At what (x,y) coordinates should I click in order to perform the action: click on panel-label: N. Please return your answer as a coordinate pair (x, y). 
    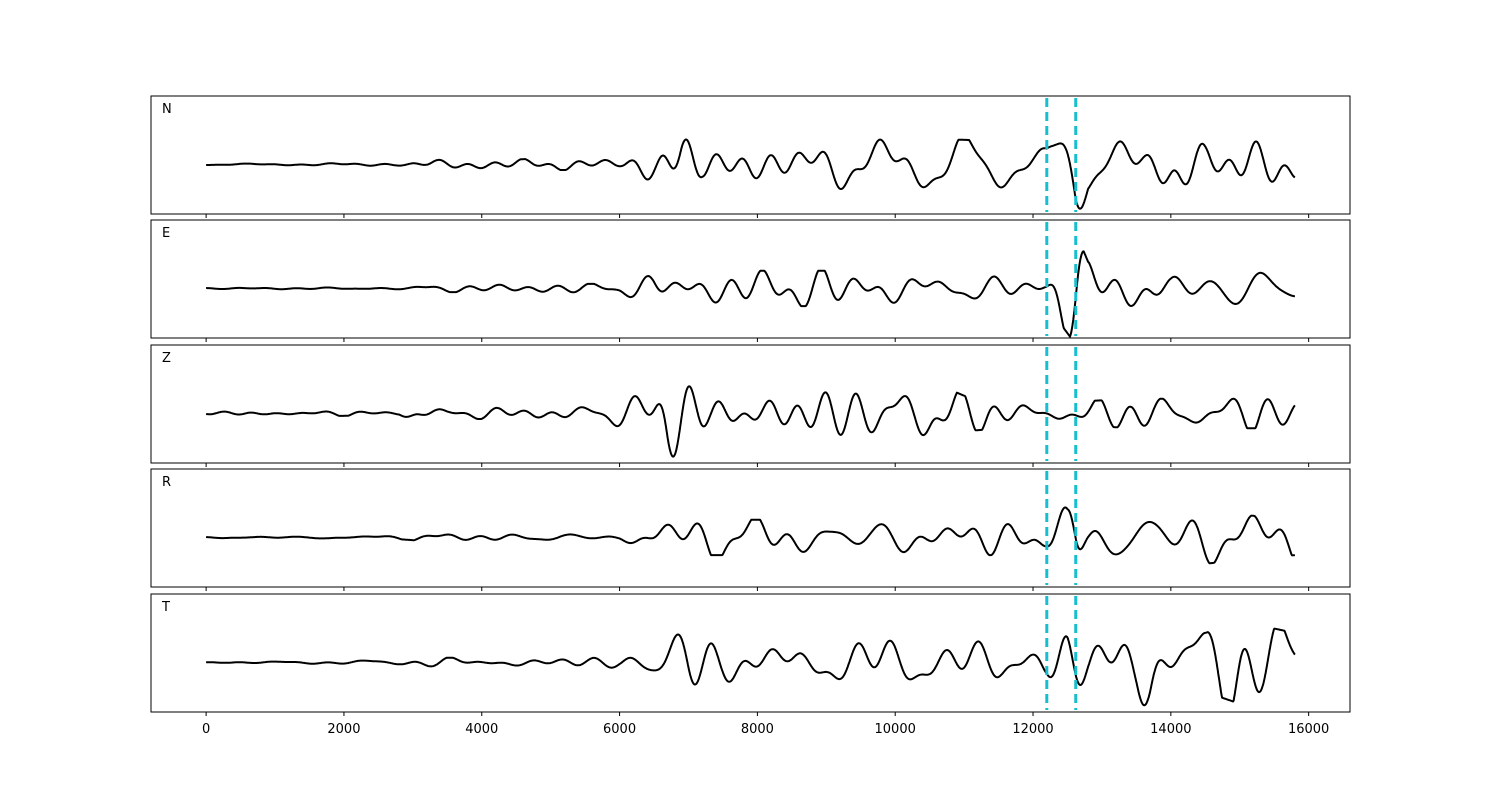
    Looking at the image, I should click on (167, 109).